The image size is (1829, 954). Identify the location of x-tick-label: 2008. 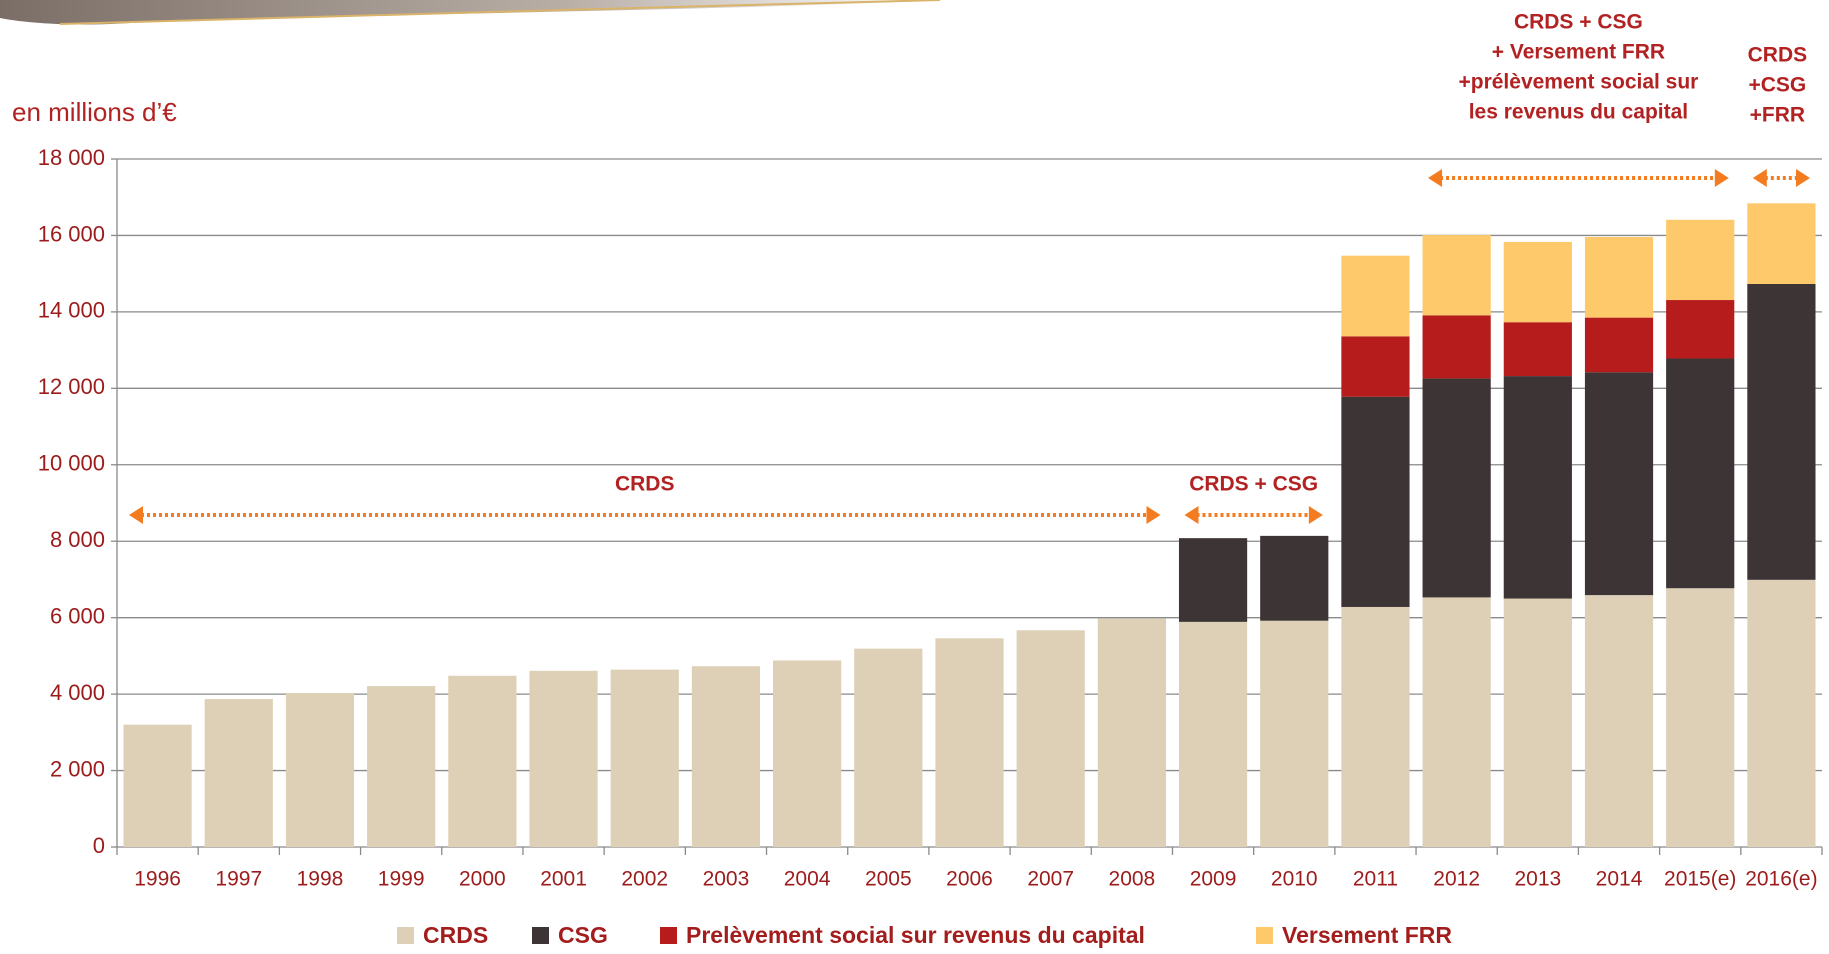
(1132, 879).